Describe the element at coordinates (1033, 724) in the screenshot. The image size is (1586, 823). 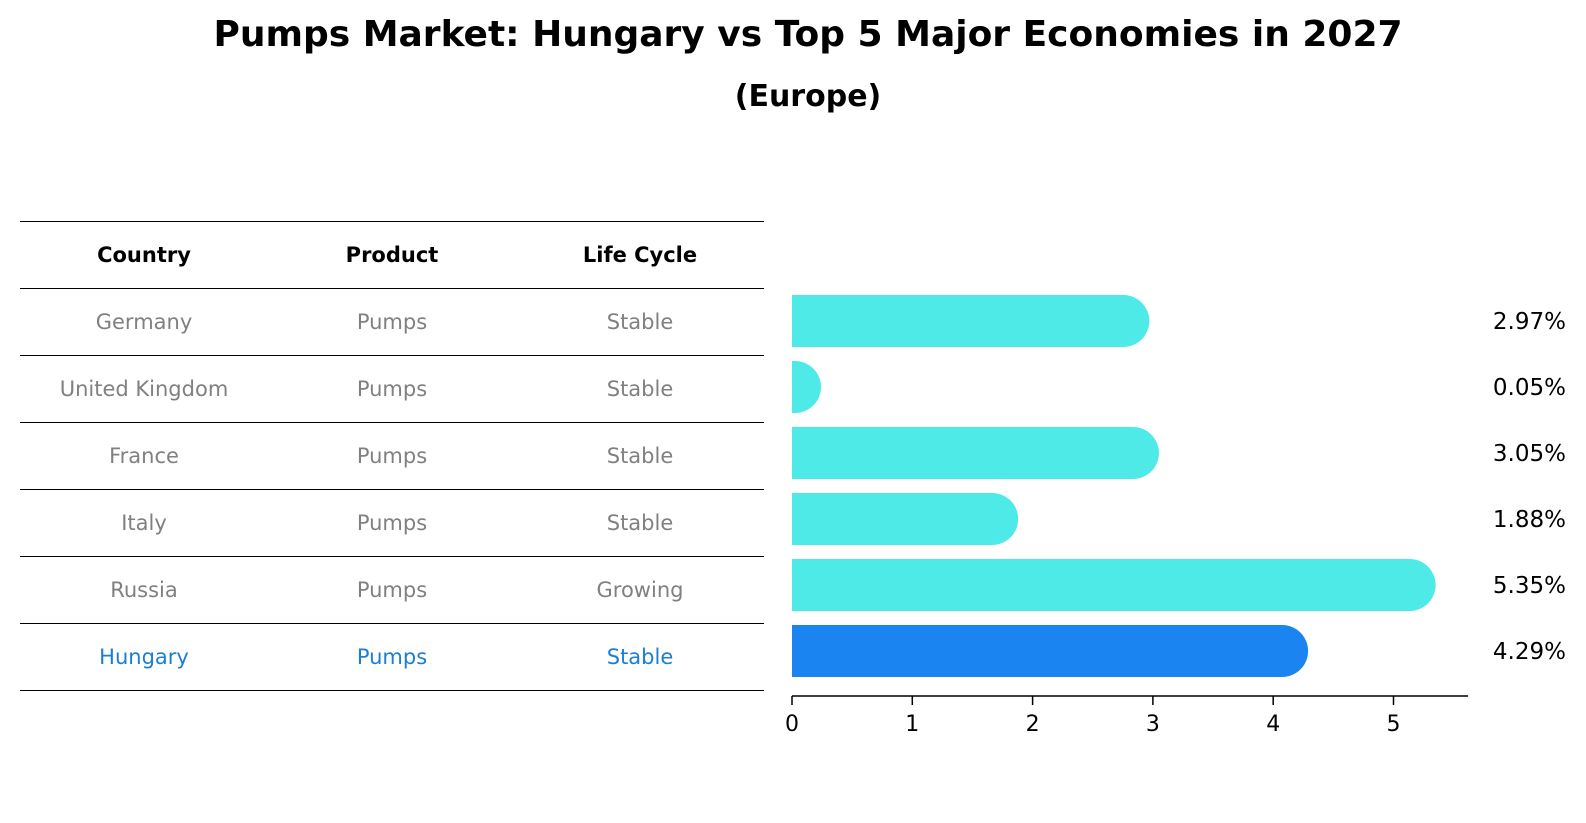
I see `x-tick-label: 2` at that location.